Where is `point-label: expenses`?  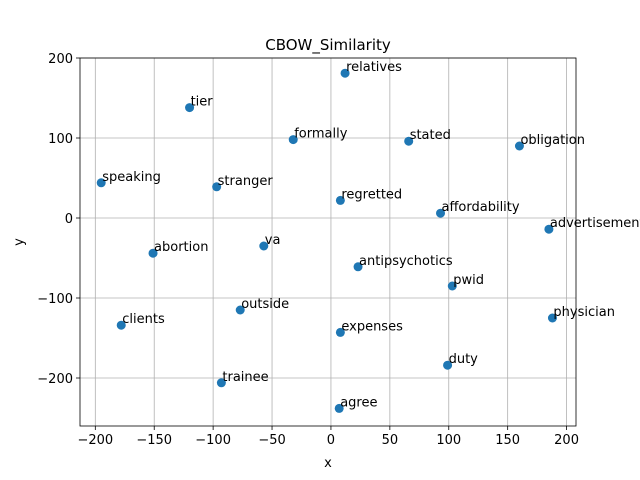
point-label: expenses is located at coordinates (372, 326).